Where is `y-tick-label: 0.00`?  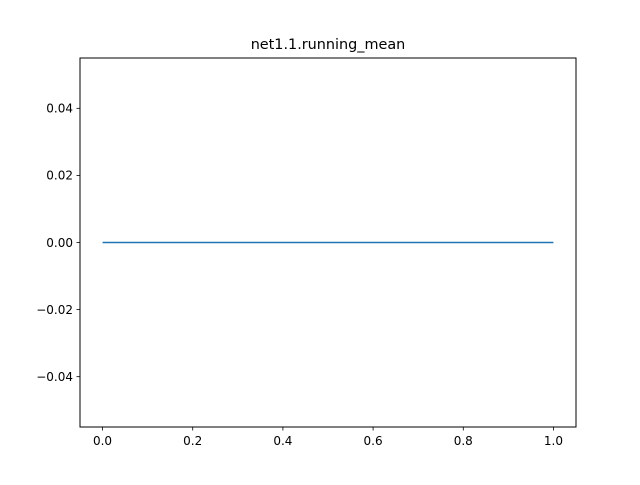 y-tick-label: 0.00 is located at coordinates (59, 243).